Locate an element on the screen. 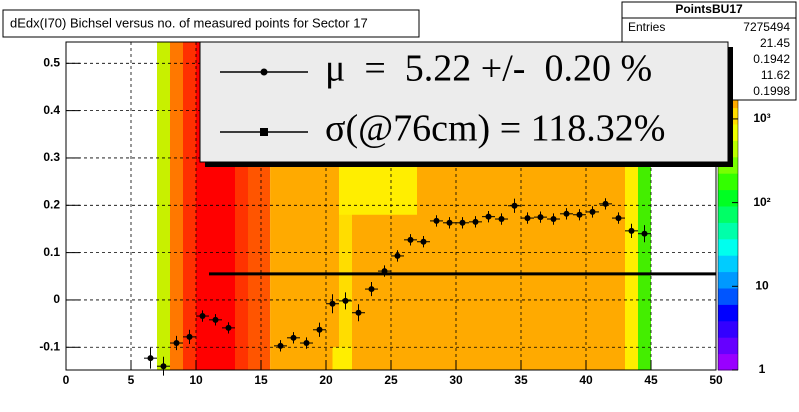 The image size is (799, 412). stats-label: Entries is located at coordinates (646, 27).